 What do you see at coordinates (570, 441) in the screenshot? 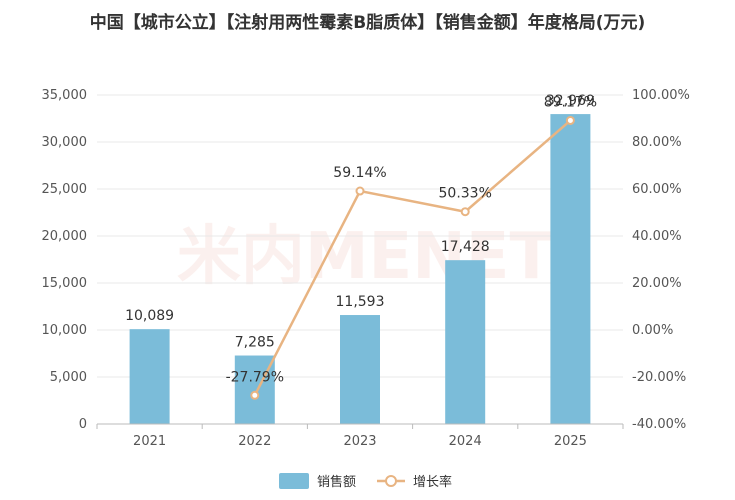
I see `x-tick-label: 2025` at bounding box center [570, 441].